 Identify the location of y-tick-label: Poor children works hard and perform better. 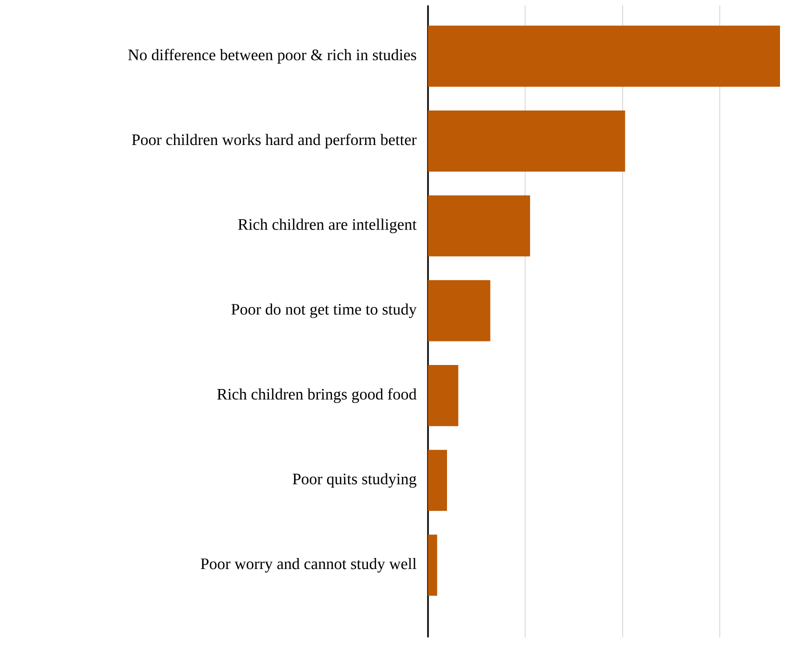
(274, 141).